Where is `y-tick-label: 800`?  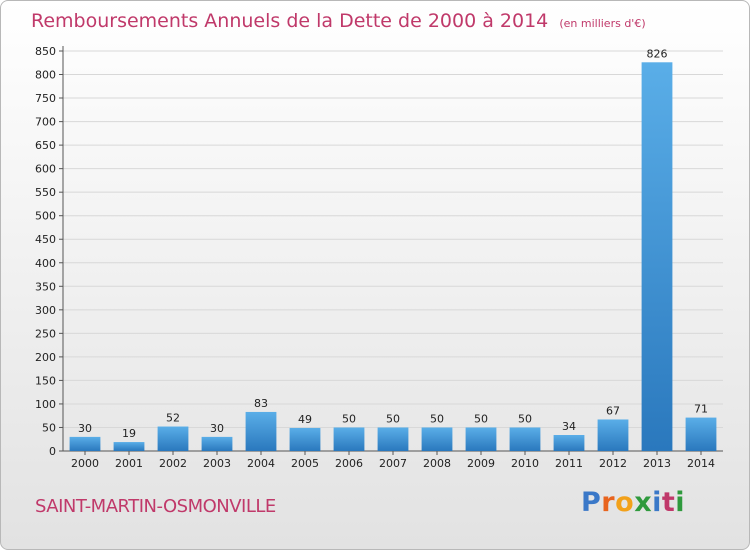 y-tick-label: 800 is located at coordinates (45, 75).